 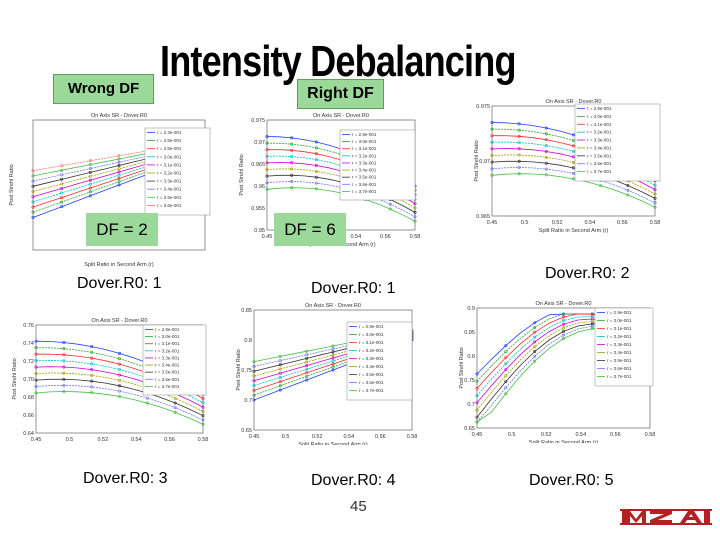 What do you see at coordinates (415, 237) in the screenshot?
I see `x-tick-label: 0.58` at bounding box center [415, 237].